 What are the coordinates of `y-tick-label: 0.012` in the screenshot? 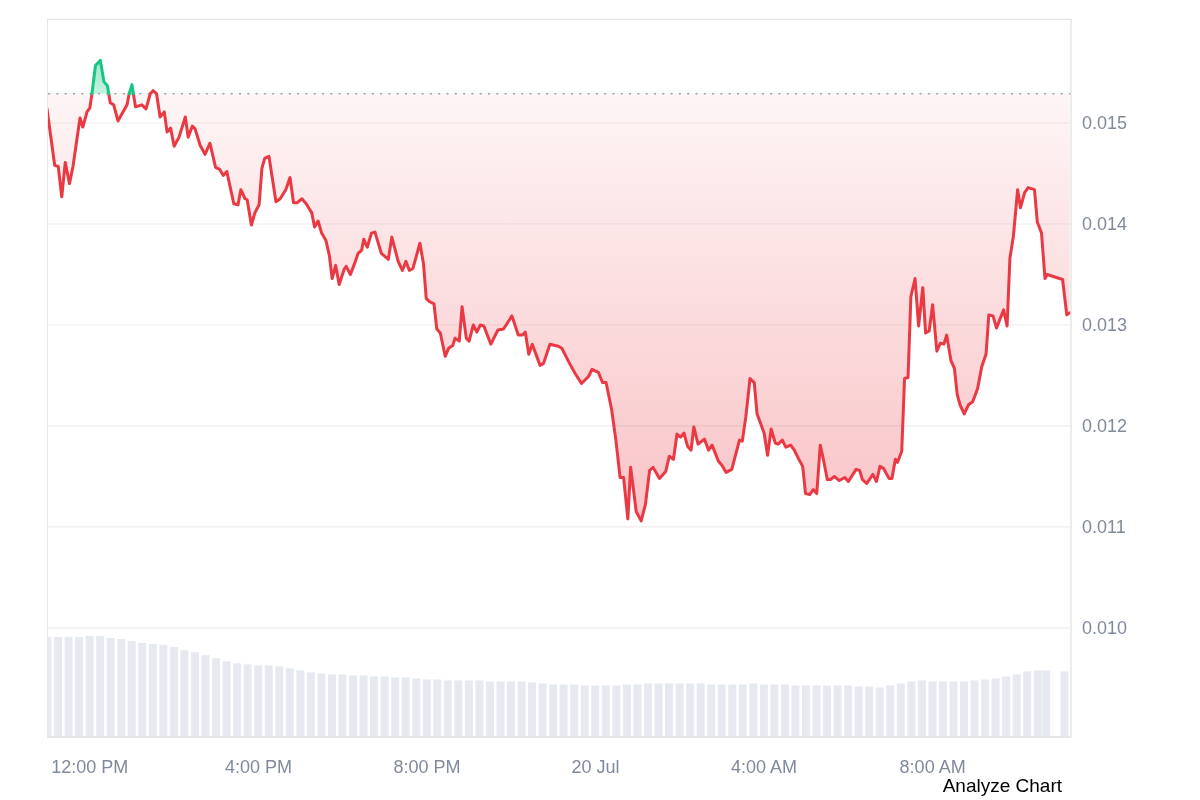 It's located at (1105, 426).